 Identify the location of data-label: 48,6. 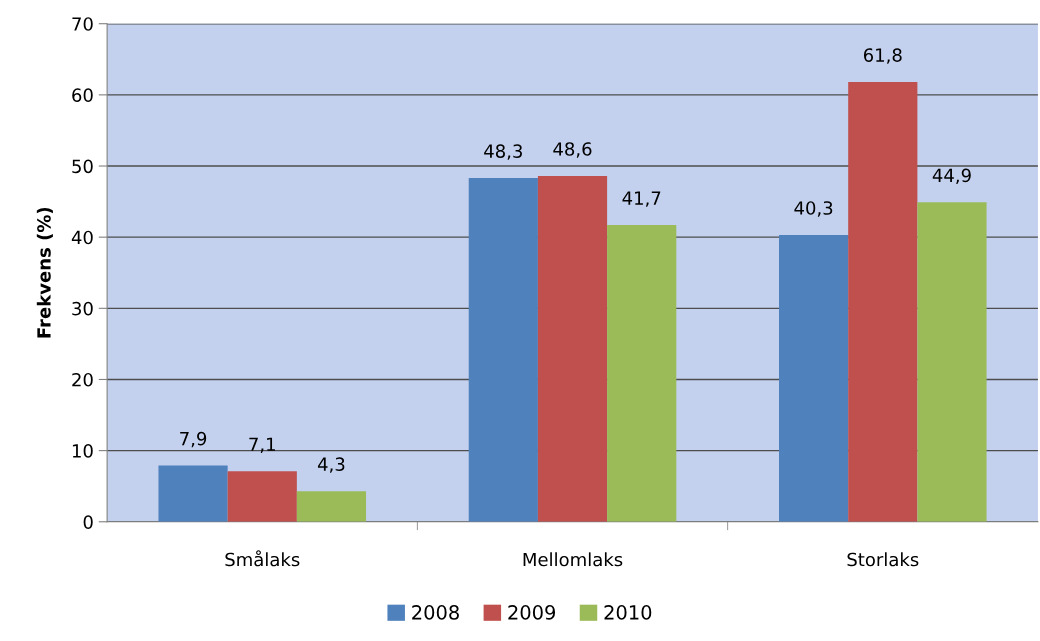
(572, 150).